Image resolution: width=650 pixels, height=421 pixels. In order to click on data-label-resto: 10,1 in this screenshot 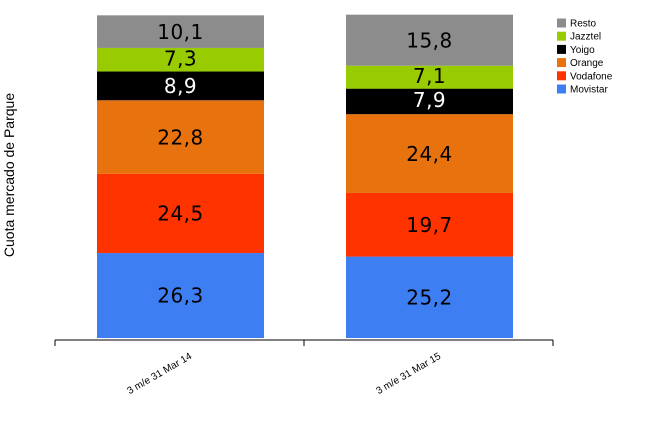, I will do `click(180, 32)`.